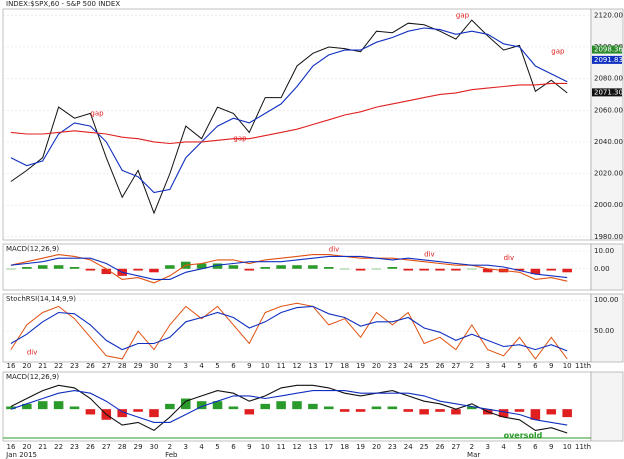 Image resolution: width=624 pixels, height=459 pixels. I want to click on y-tick-label: 2080.00, so click(608, 79).